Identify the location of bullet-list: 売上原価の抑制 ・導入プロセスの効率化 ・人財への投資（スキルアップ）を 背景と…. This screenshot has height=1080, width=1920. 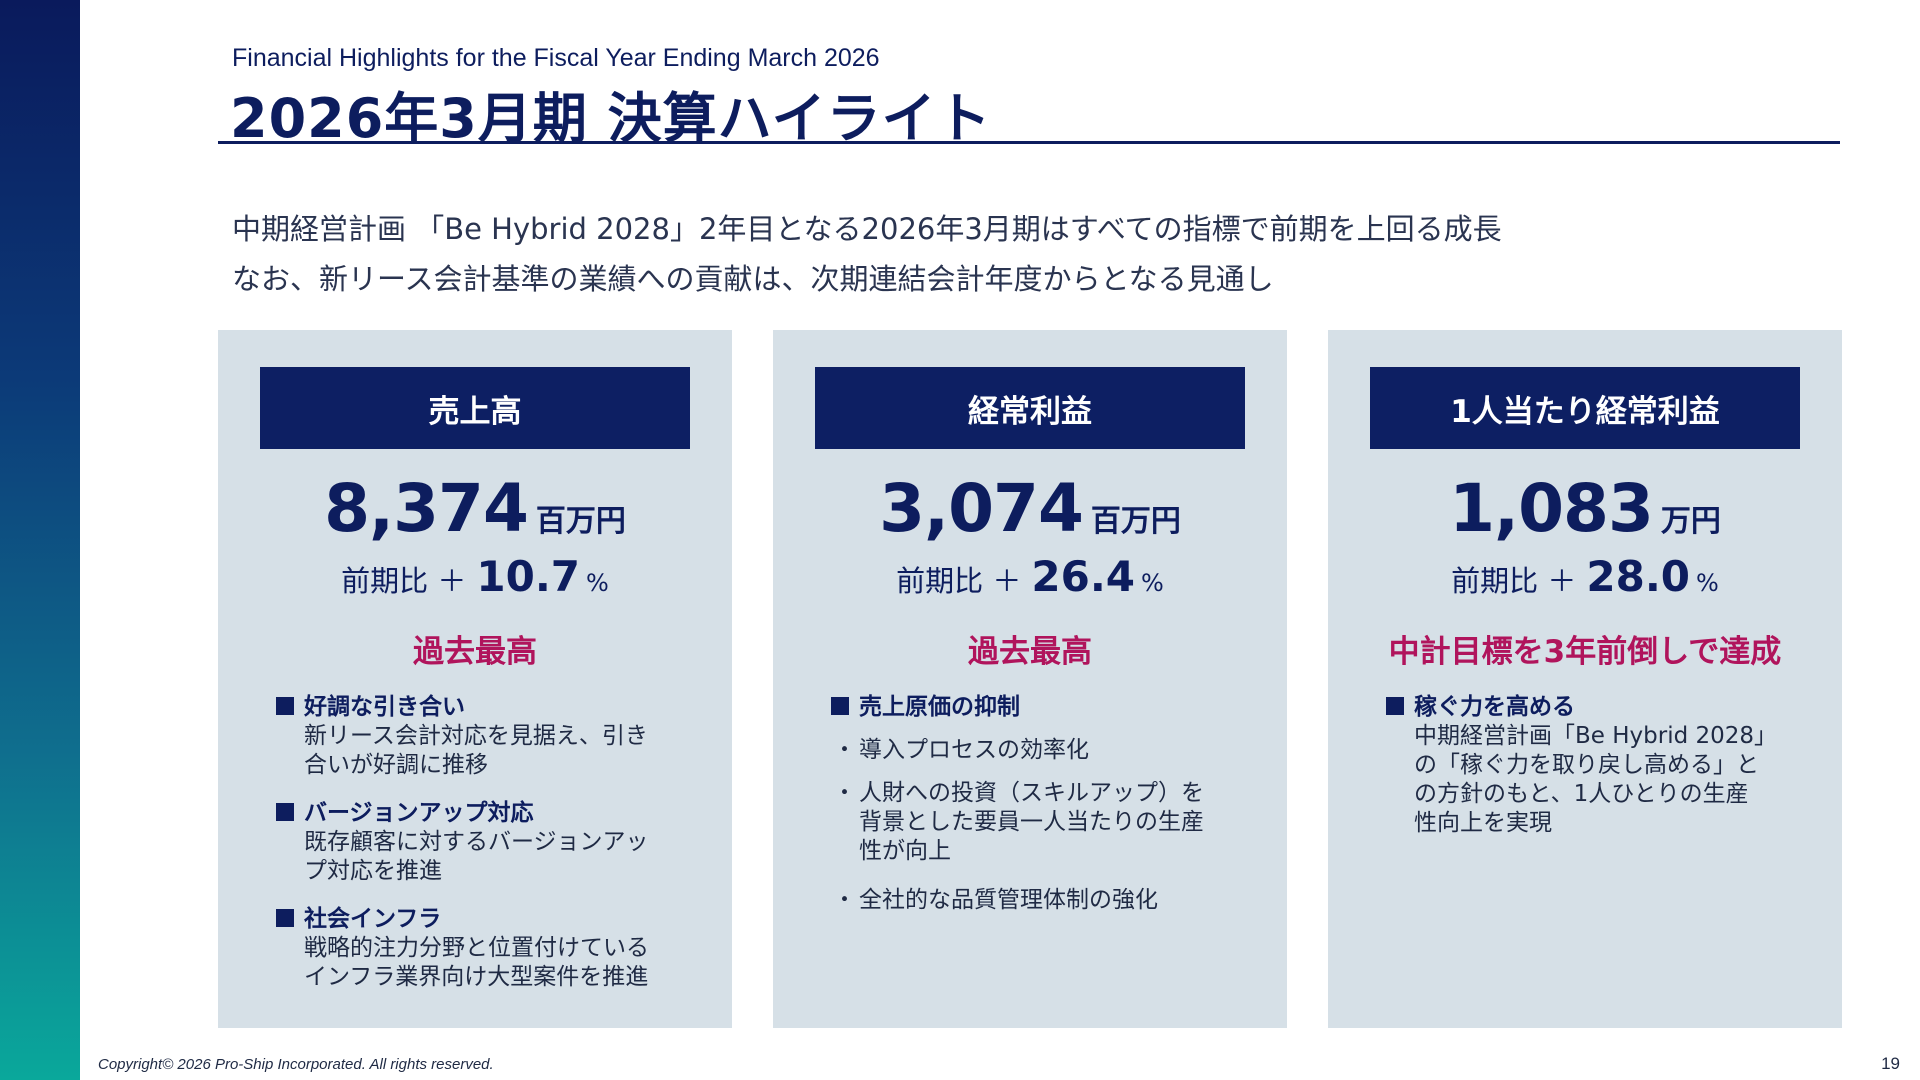
(1046, 803).